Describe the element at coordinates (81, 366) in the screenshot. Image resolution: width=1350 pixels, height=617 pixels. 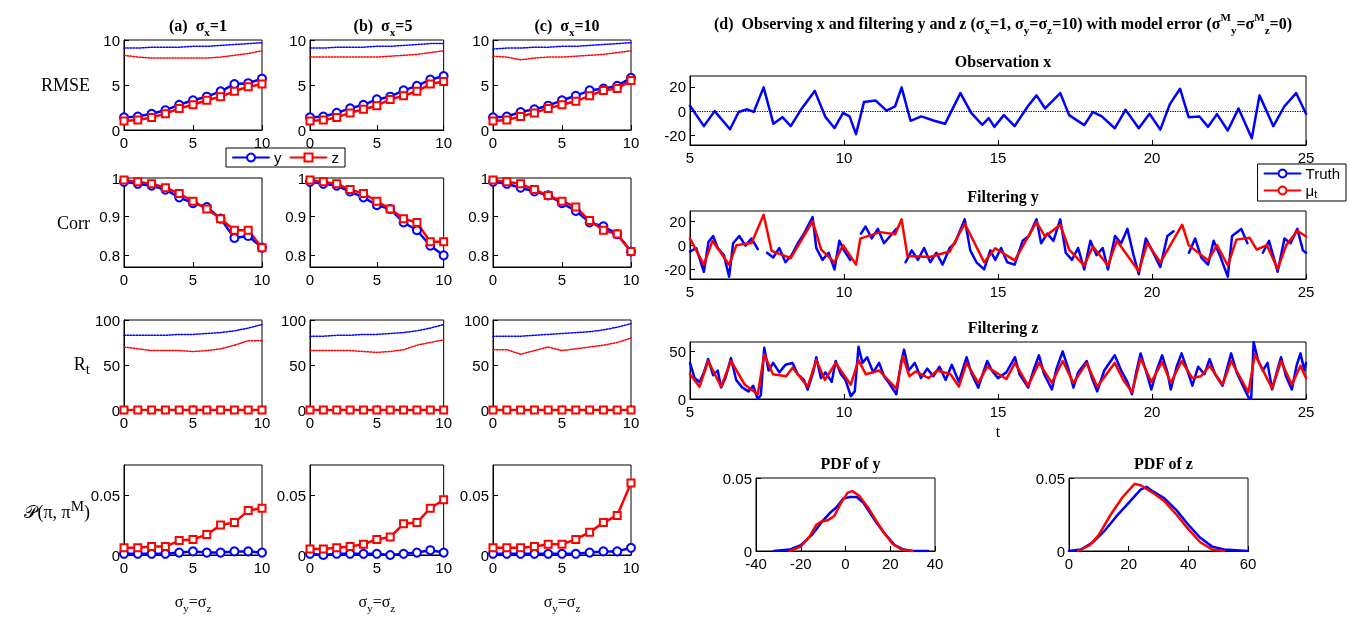
I see `y-axis-title: R$_{t}$` at that location.